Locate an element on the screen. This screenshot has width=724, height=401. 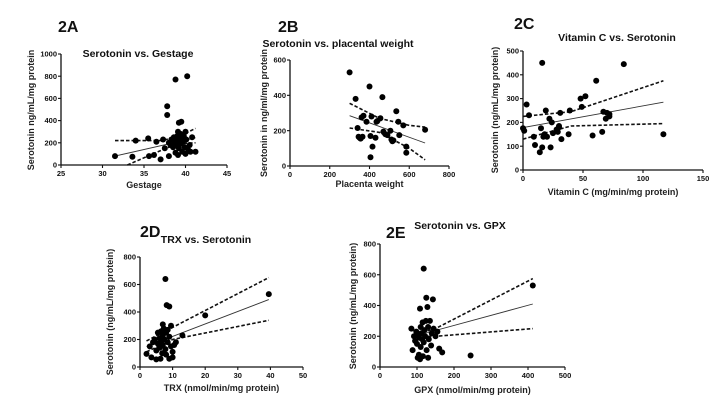
x-axis-label: TRX (nmol/min/mg protein) is located at coordinates (222, 388).